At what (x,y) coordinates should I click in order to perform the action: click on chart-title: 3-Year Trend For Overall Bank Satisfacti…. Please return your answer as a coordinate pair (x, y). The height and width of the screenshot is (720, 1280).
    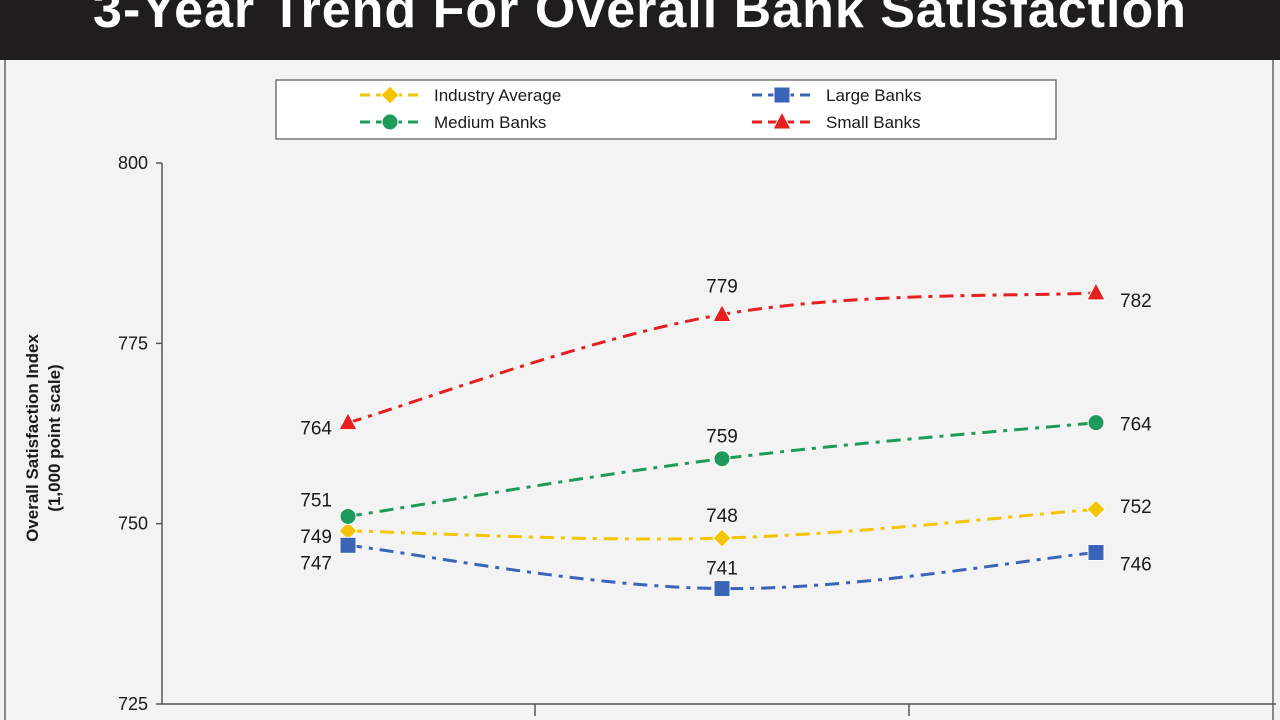
    Looking at the image, I should click on (640, 19).